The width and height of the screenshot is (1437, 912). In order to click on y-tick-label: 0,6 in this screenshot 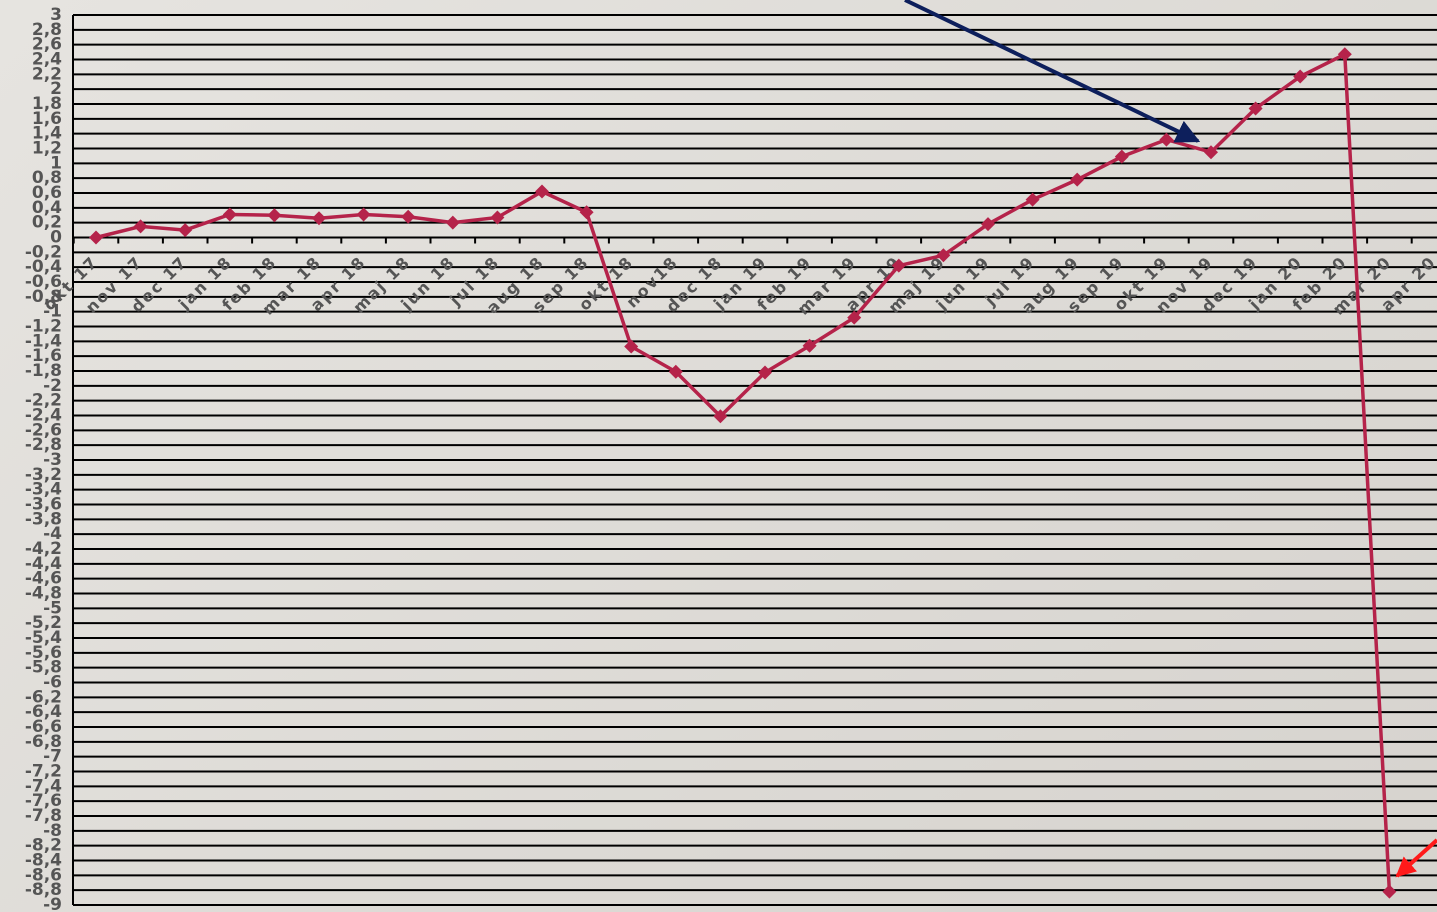, I will do `click(47, 193)`.